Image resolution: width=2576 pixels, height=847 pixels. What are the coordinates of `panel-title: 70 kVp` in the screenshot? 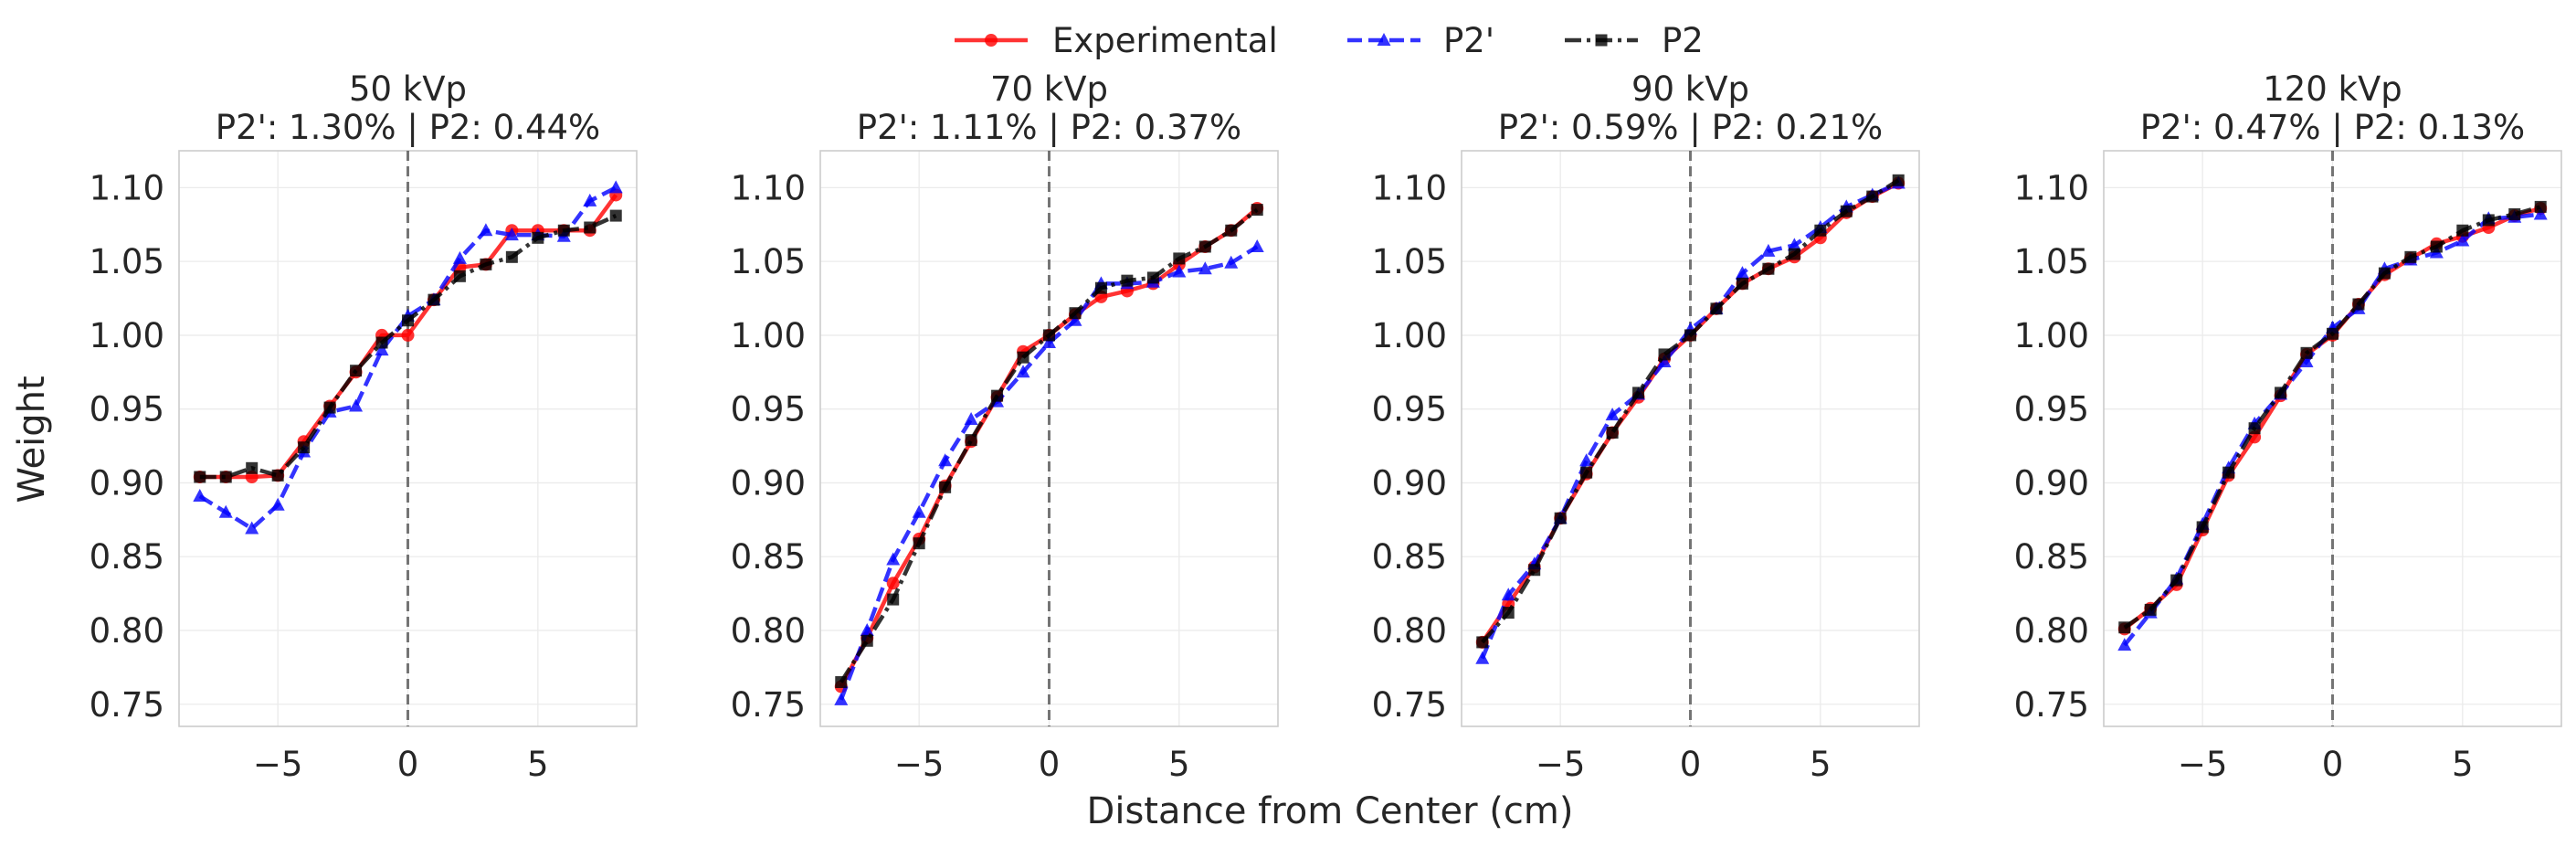 It's located at (1049, 89).